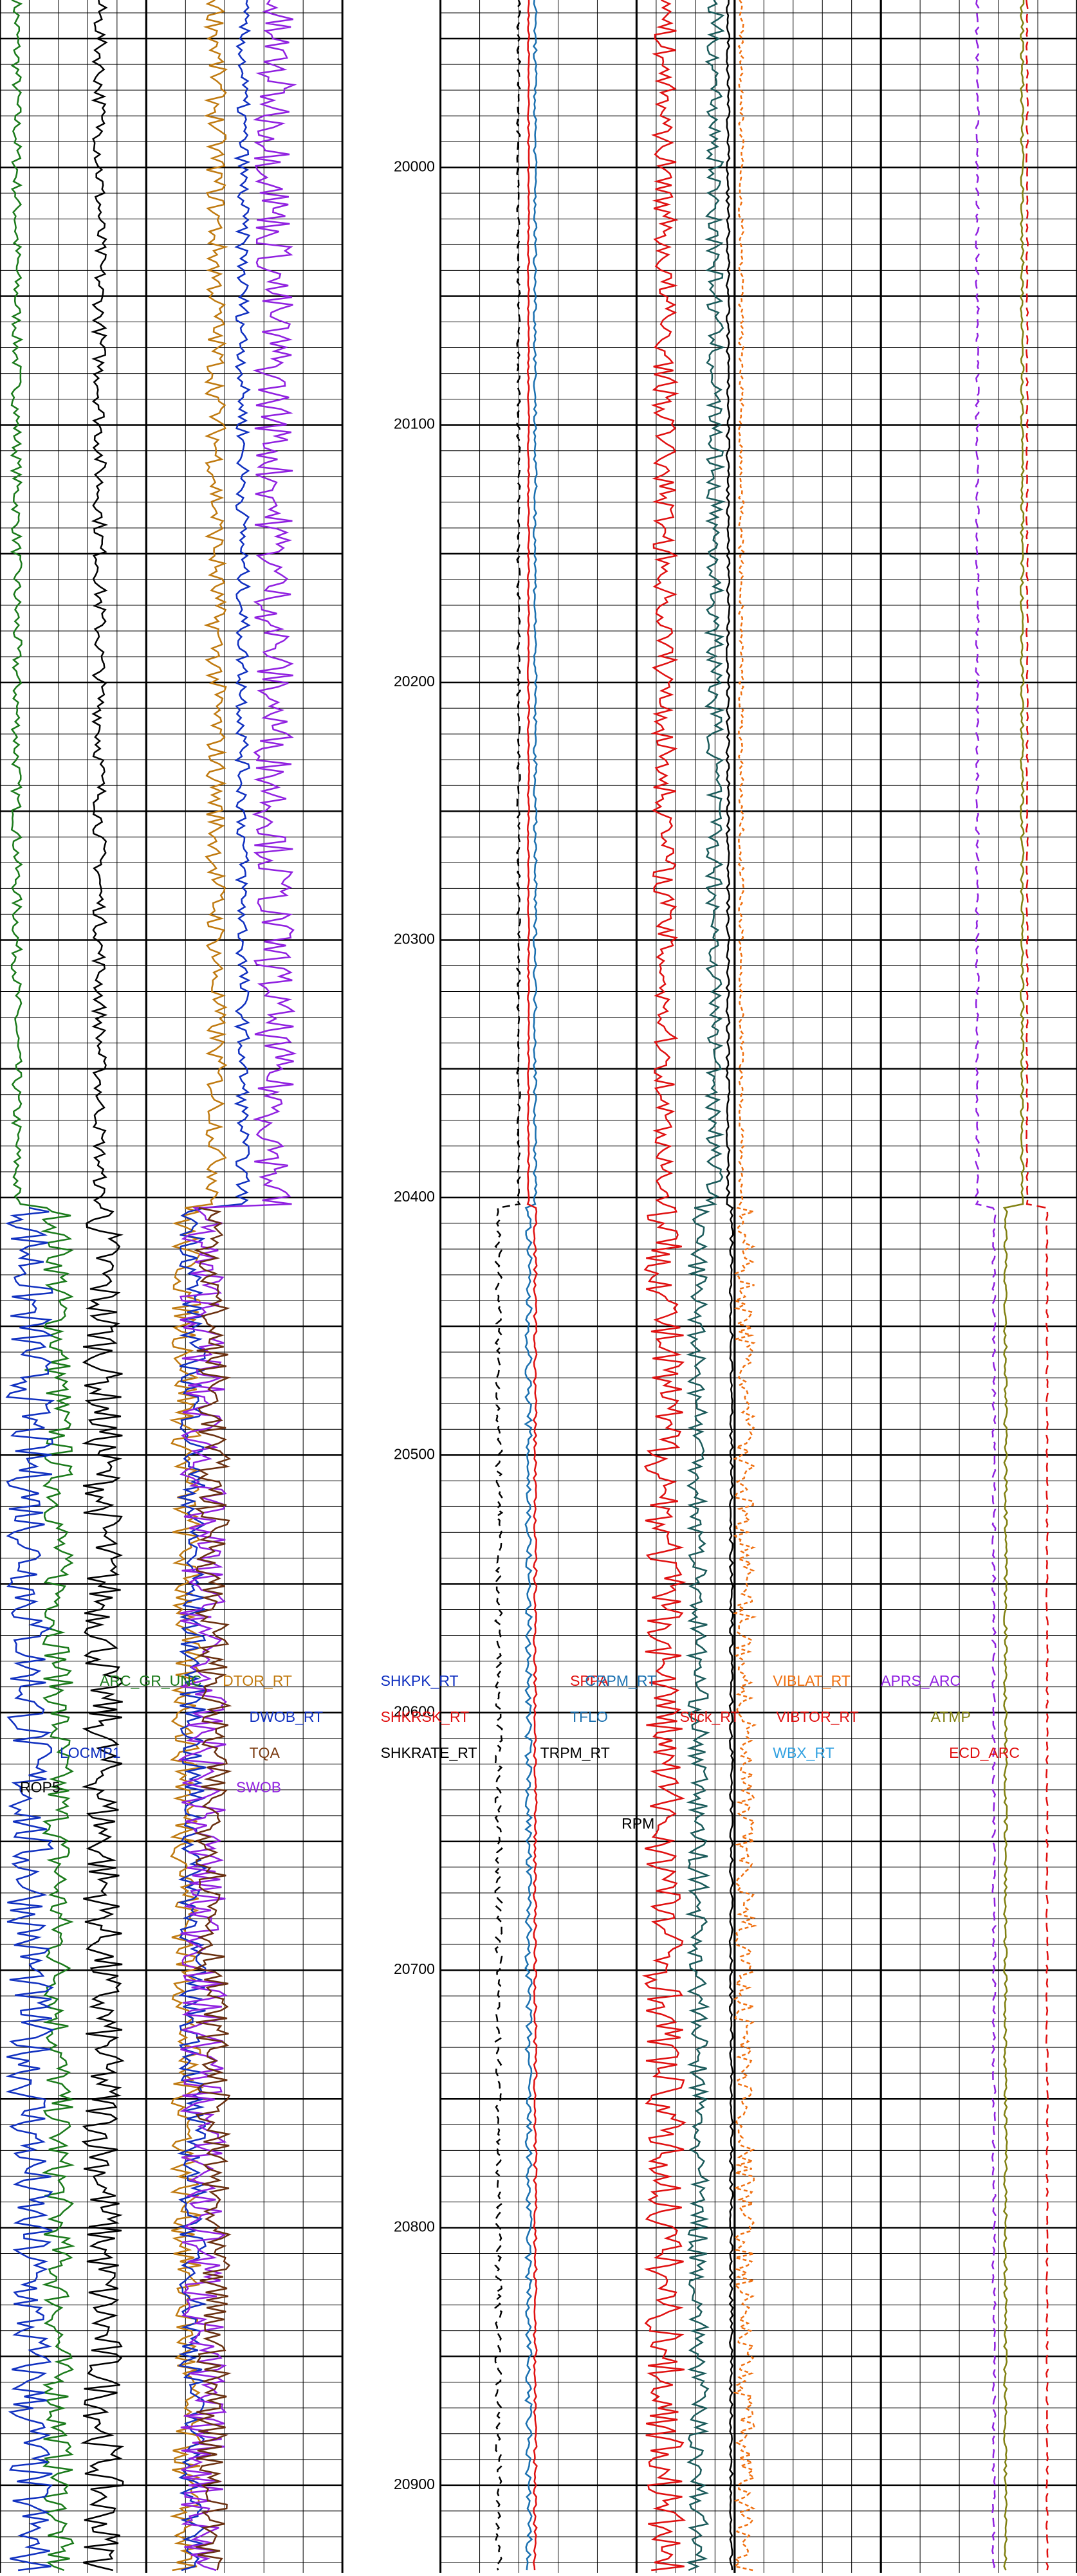 This screenshot has width=1077, height=2576. I want to click on curve-label: LOCMP1, so click(90, 1752).